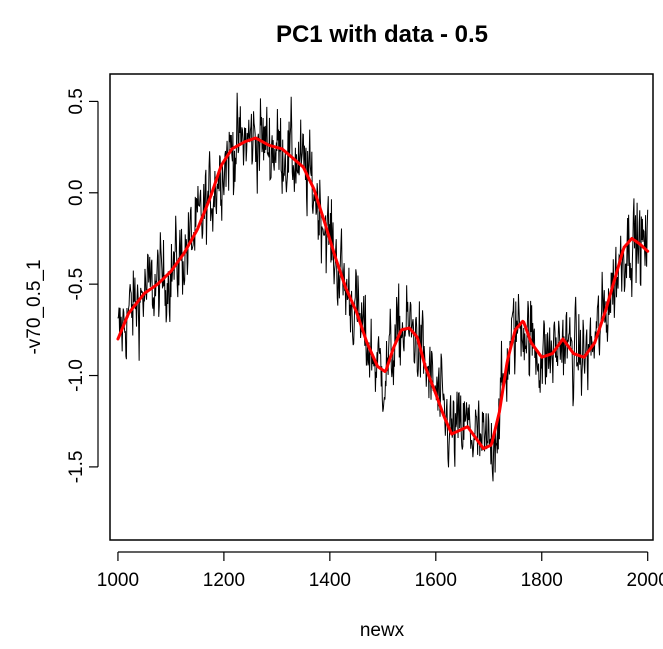 This screenshot has height=649, width=663. I want to click on y-tick-label: -1.0, so click(76, 375).